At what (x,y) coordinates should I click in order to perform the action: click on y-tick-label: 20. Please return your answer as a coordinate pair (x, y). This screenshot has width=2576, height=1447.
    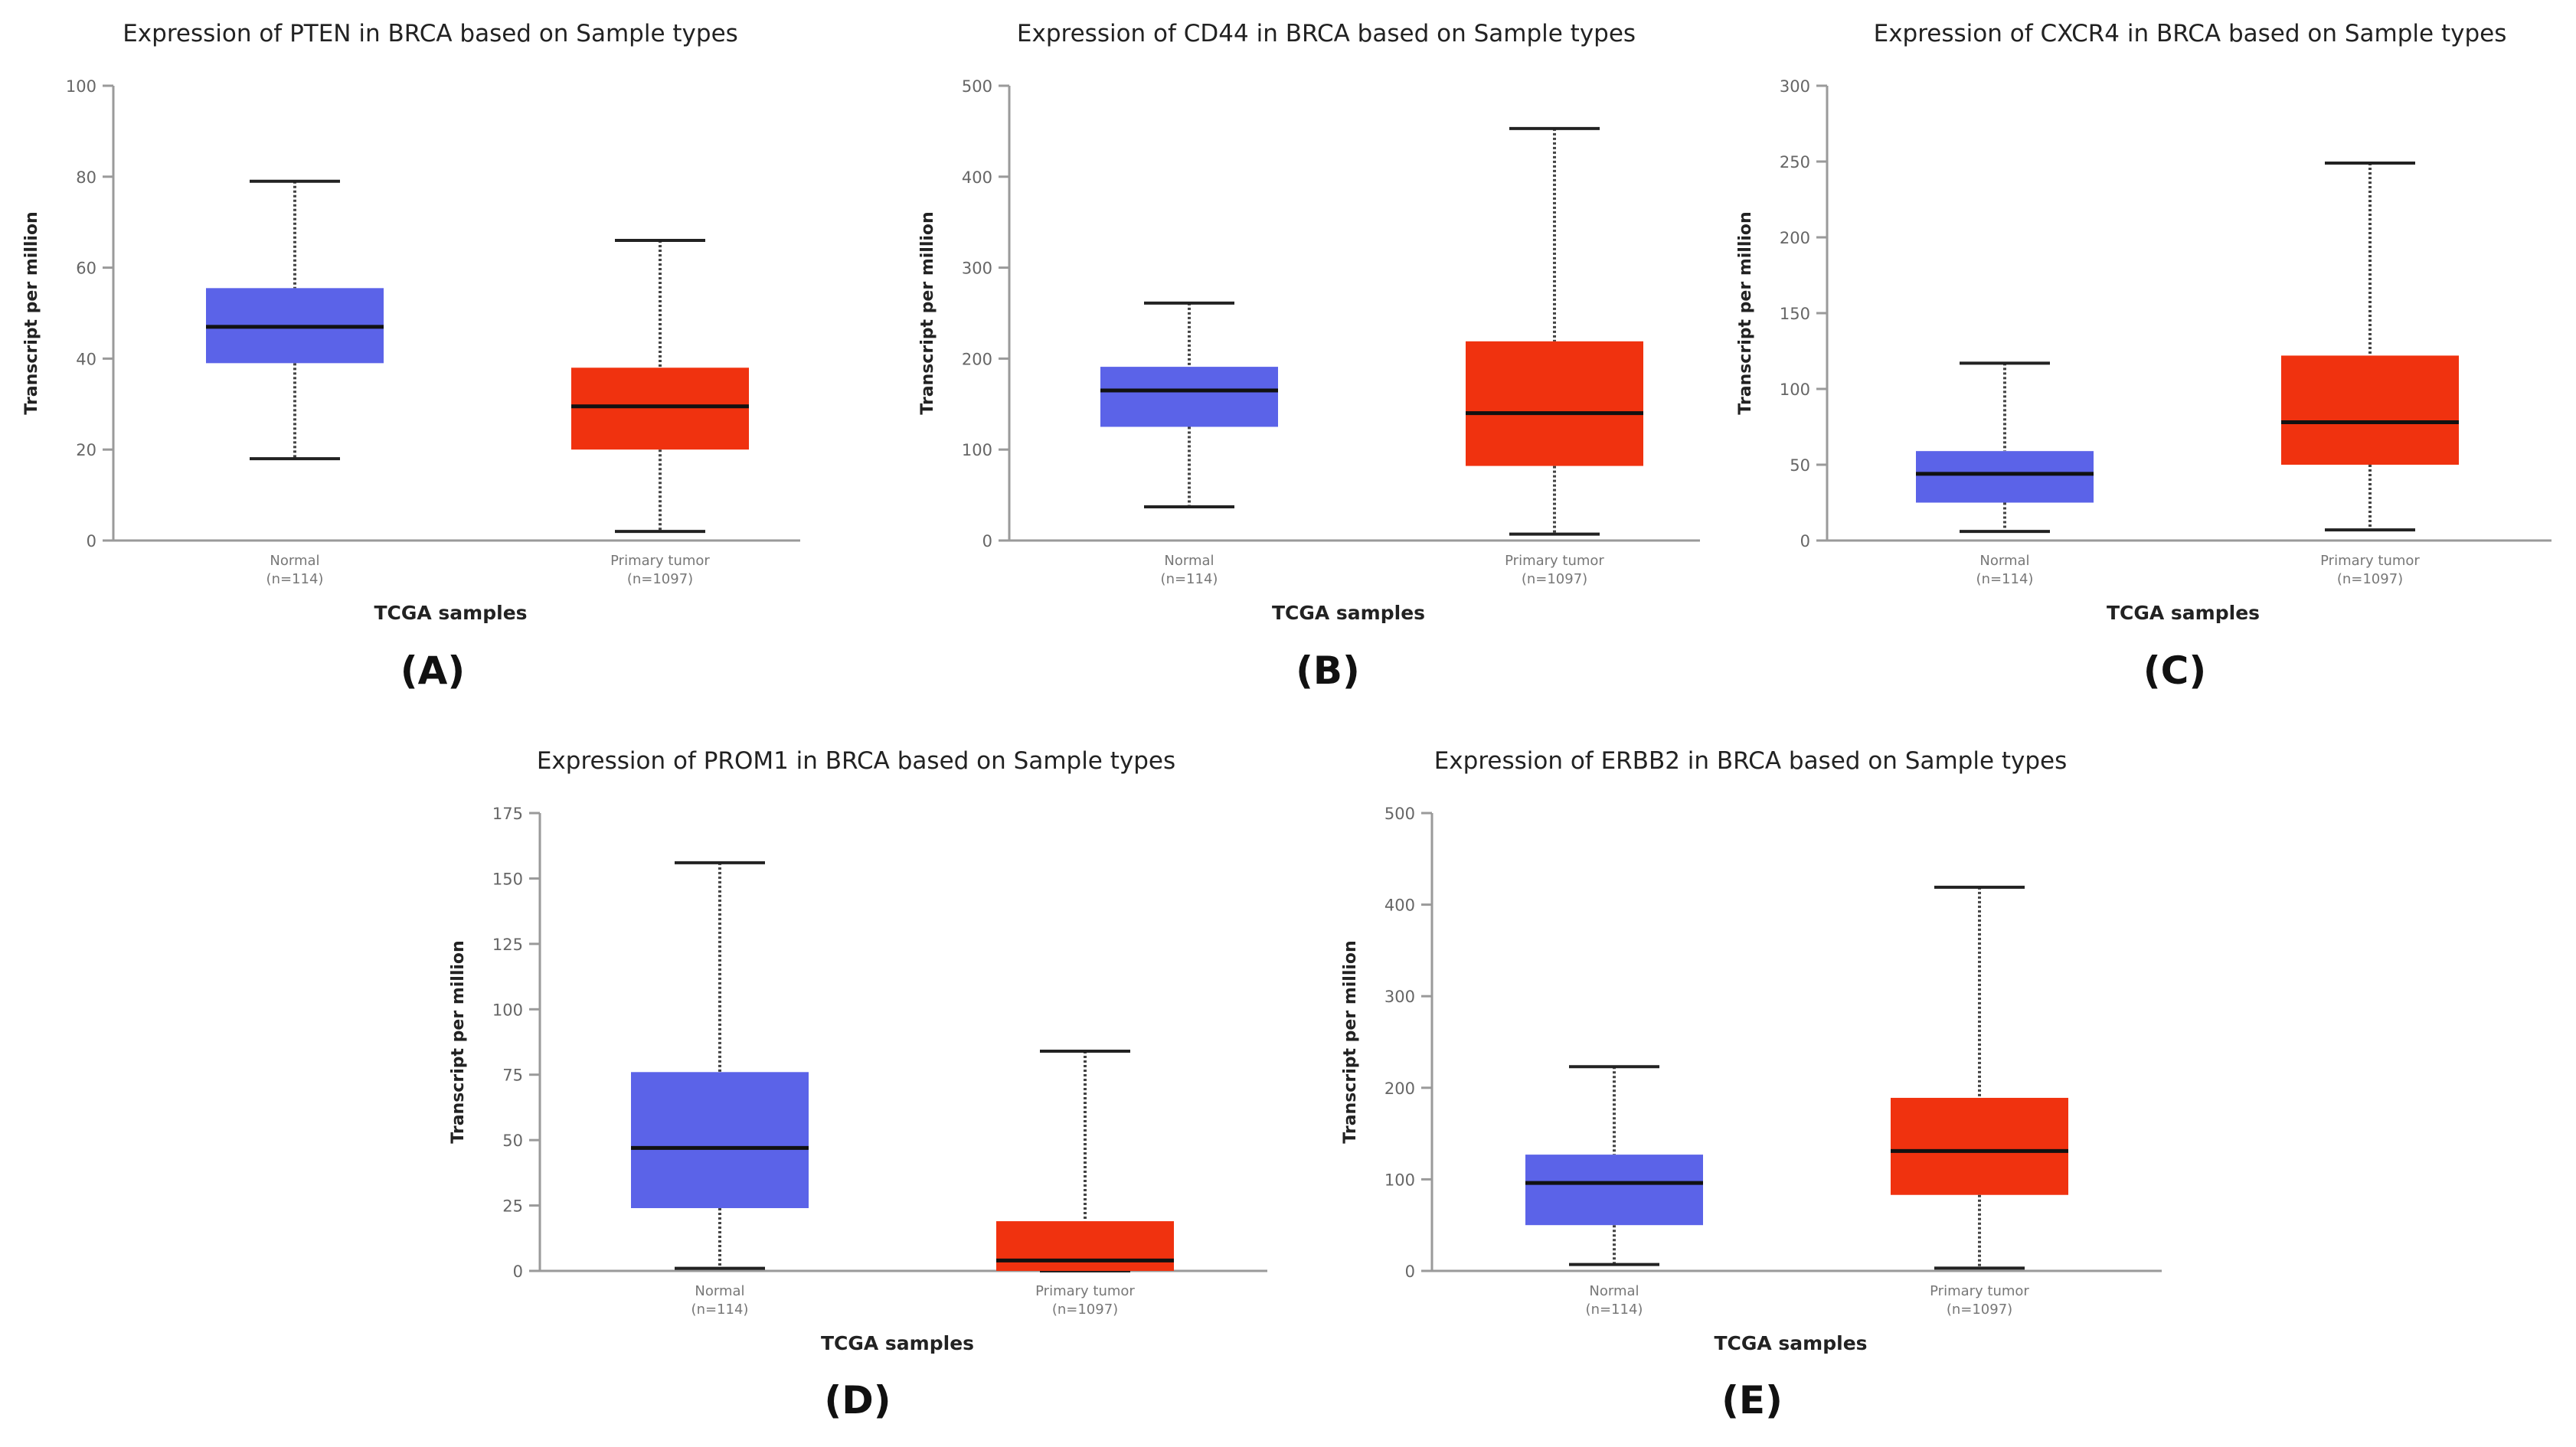
    Looking at the image, I should click on (86, 450).